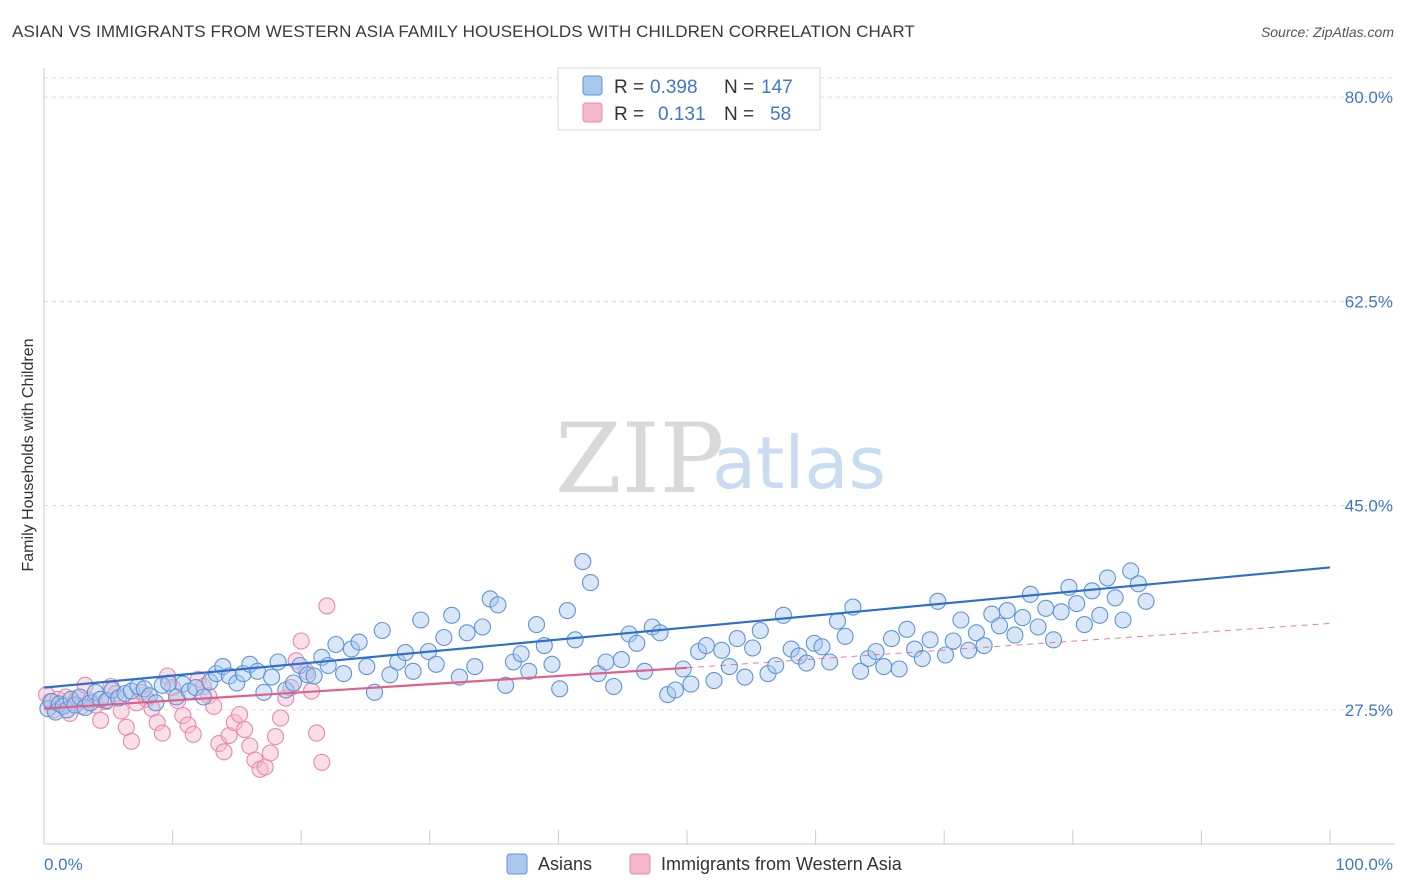  I want to click on legend-swatch-asians, so click(592, 85).